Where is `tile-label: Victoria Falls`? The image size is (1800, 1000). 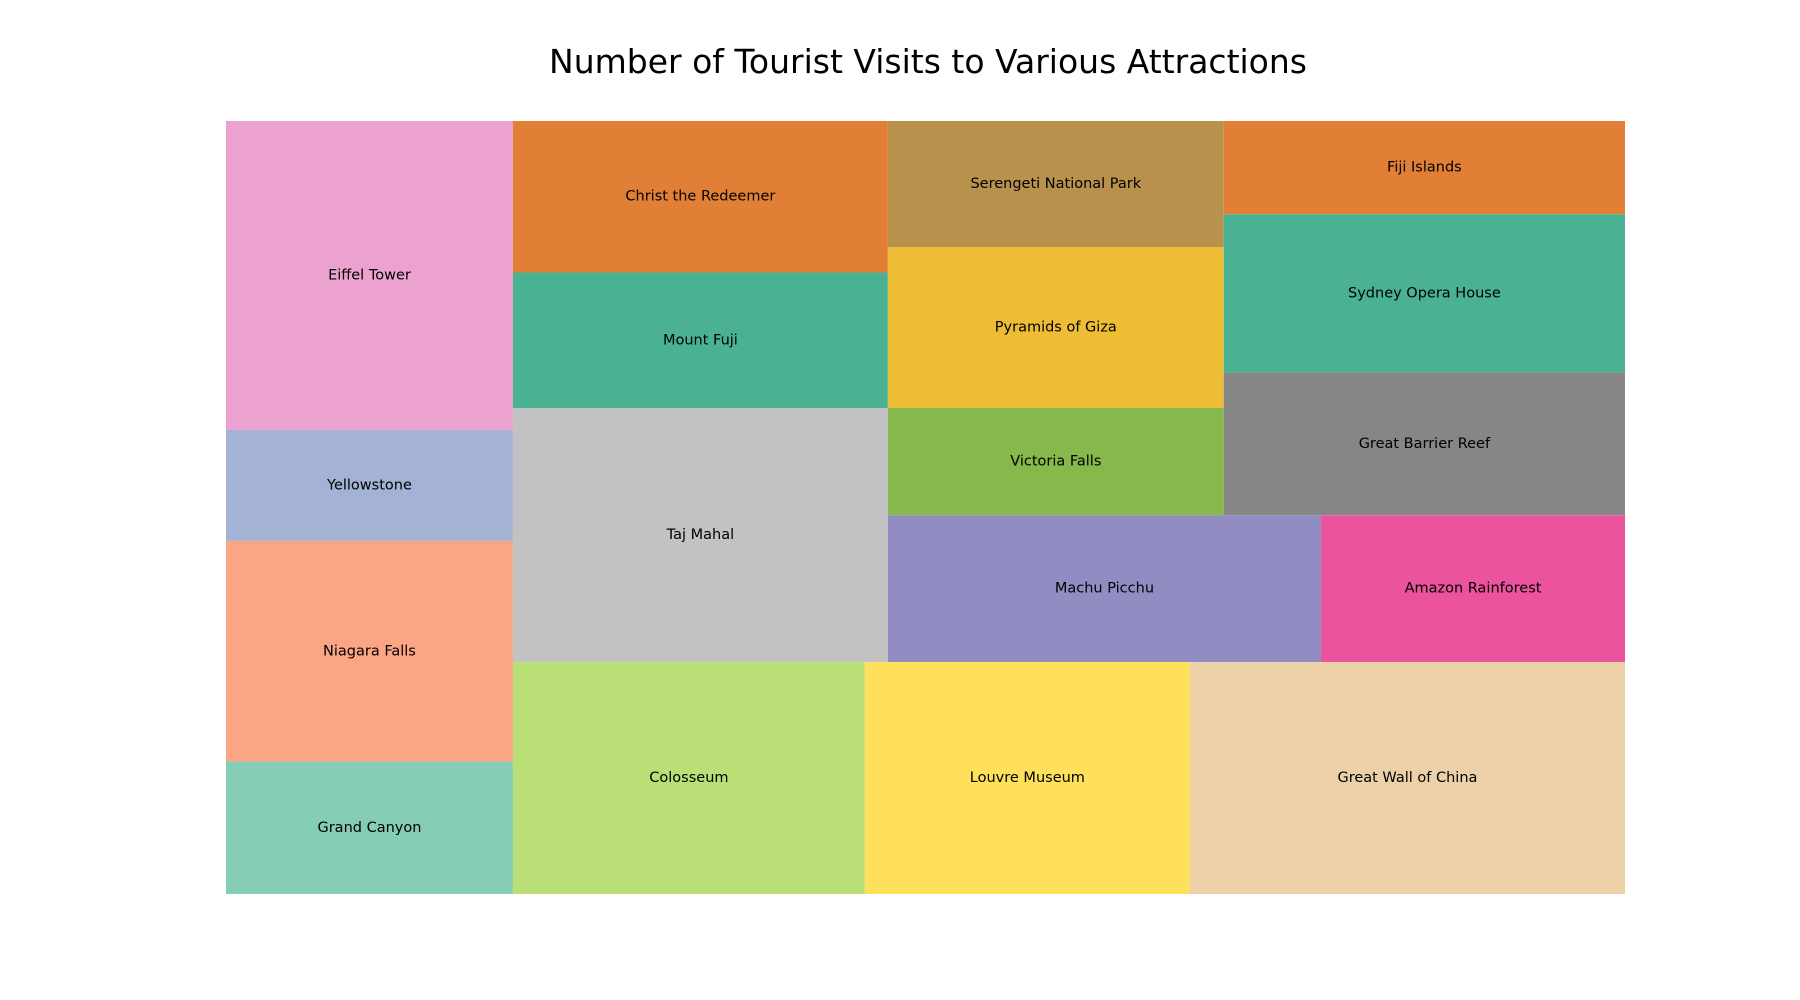
tile-label: Victoria Falls is located at coordinates (1055, 462).